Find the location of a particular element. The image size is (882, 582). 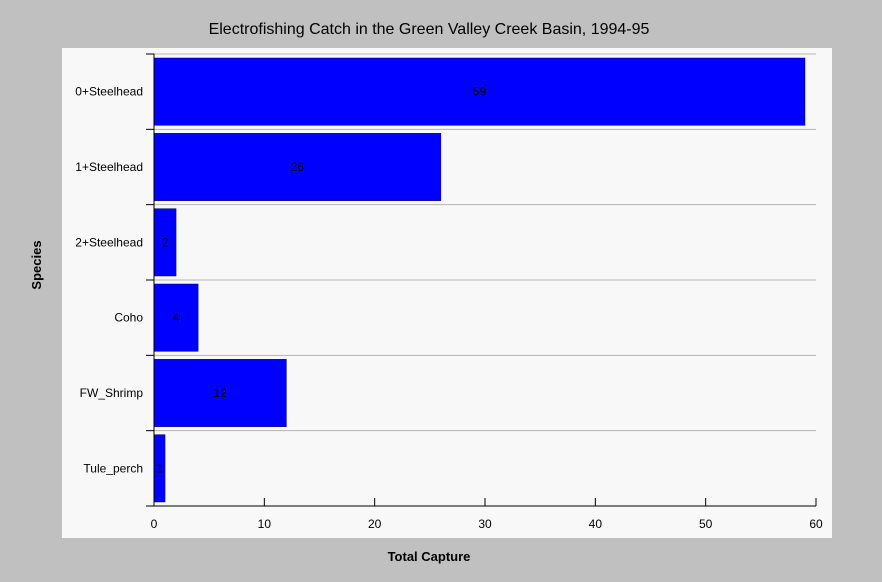

x-axis-title: Total Capture is located at coordinates (429, 556).